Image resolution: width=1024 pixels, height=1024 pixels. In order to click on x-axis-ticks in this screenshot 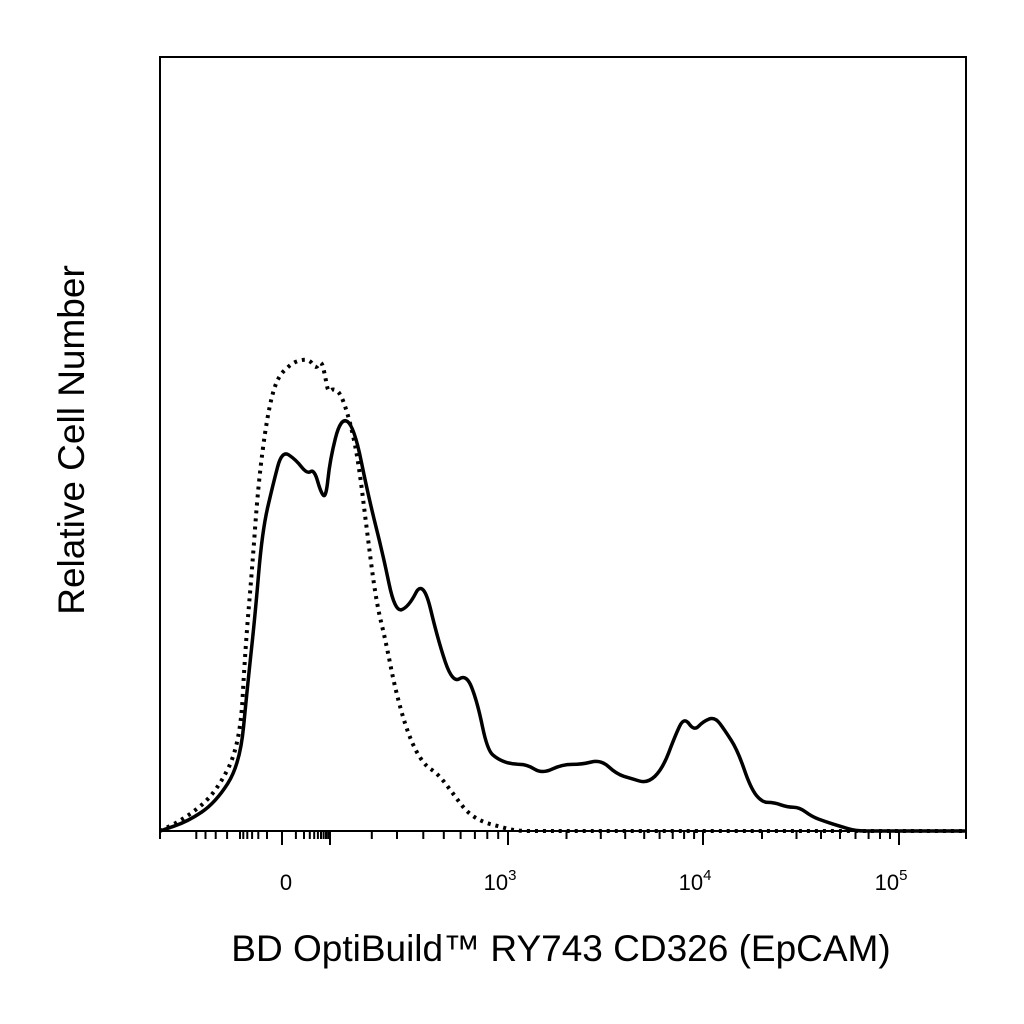, I will do `click(563, 838)`.